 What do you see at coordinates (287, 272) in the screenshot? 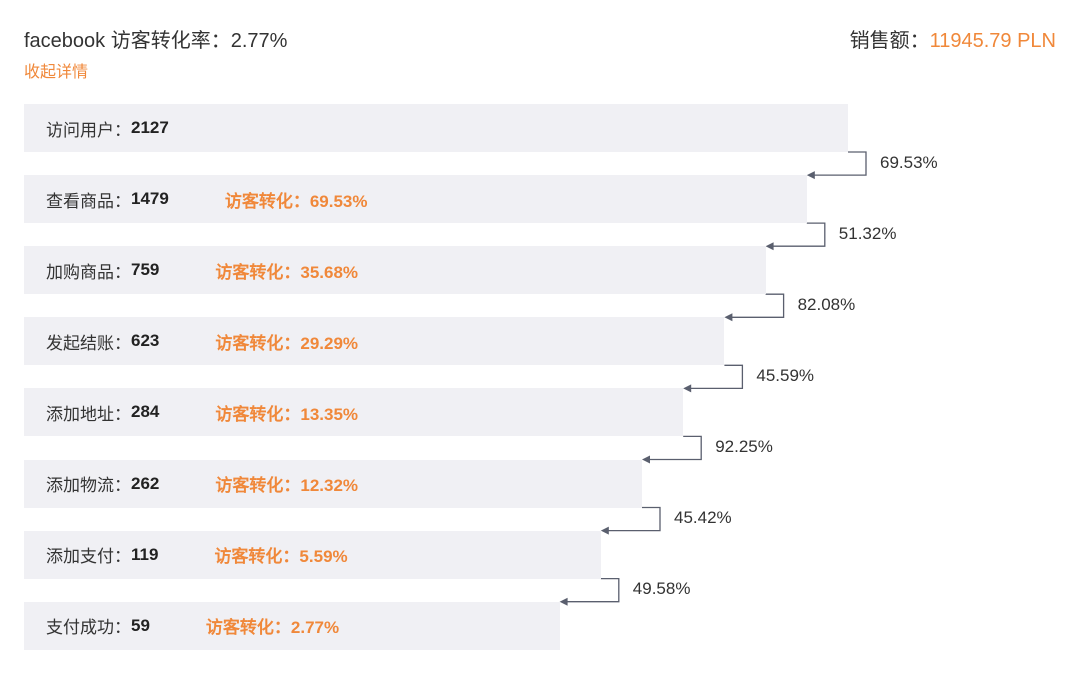
I see `step-conversion: 访客转化：35.68%` at bounding box center [287, 272].